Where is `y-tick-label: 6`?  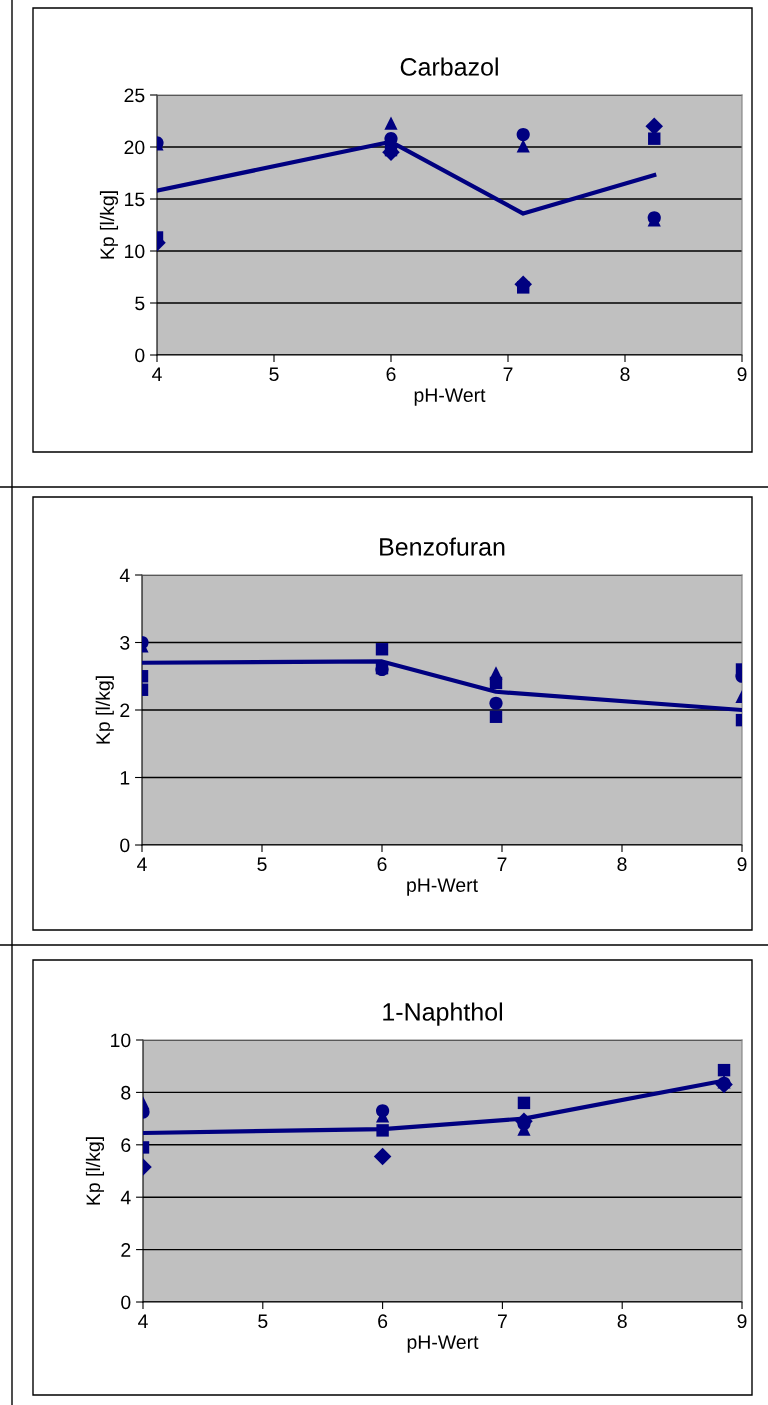 y-tick-label: 6 is located at coordinates (126, 1145).